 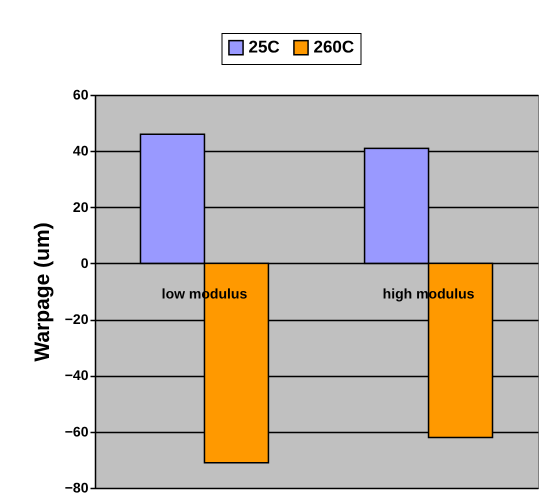 I want to click on legend-label: 25C, so click(x=264, y=47).